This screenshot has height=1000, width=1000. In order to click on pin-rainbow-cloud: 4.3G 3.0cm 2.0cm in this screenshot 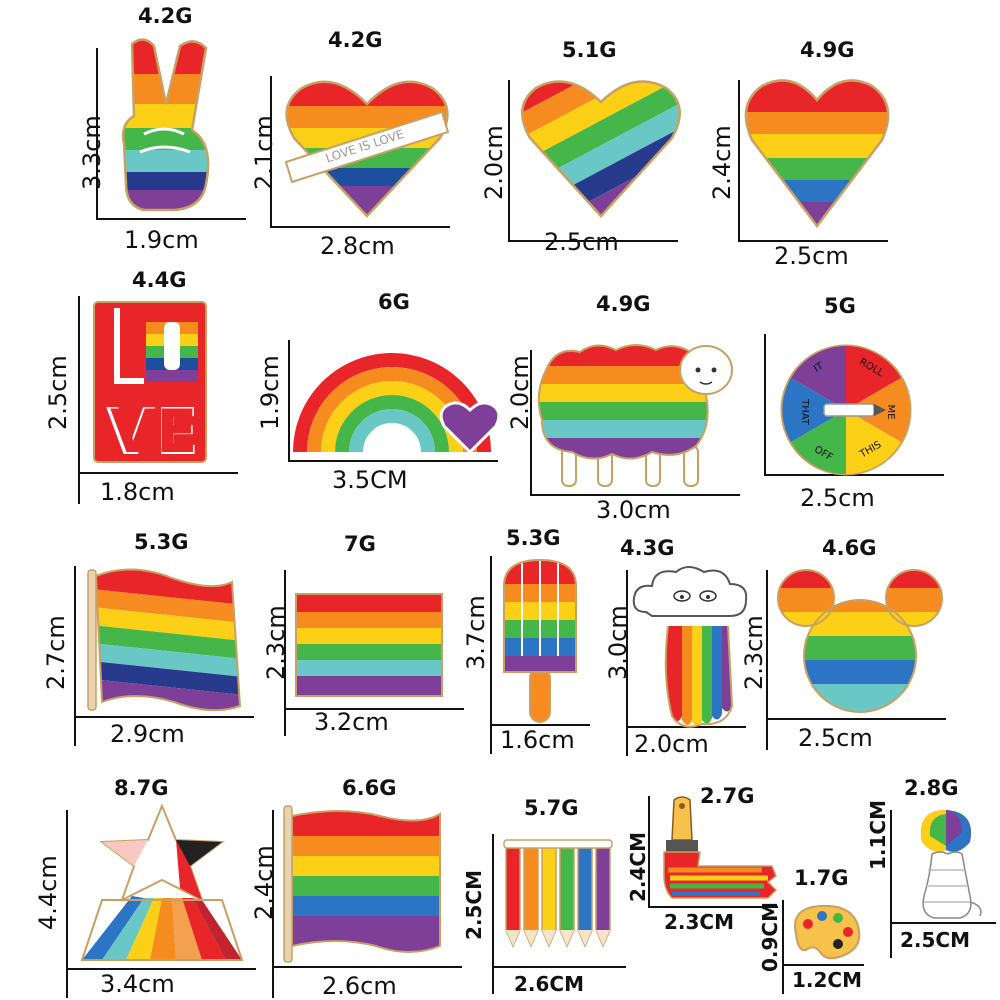, I will do `click(680, 645)`.